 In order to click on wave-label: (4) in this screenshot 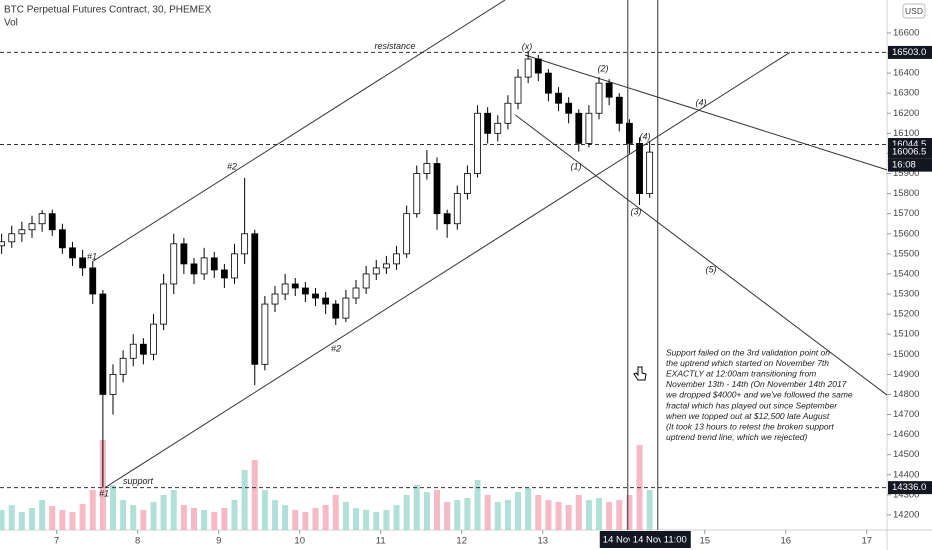, I will do `click(645, 136)`.